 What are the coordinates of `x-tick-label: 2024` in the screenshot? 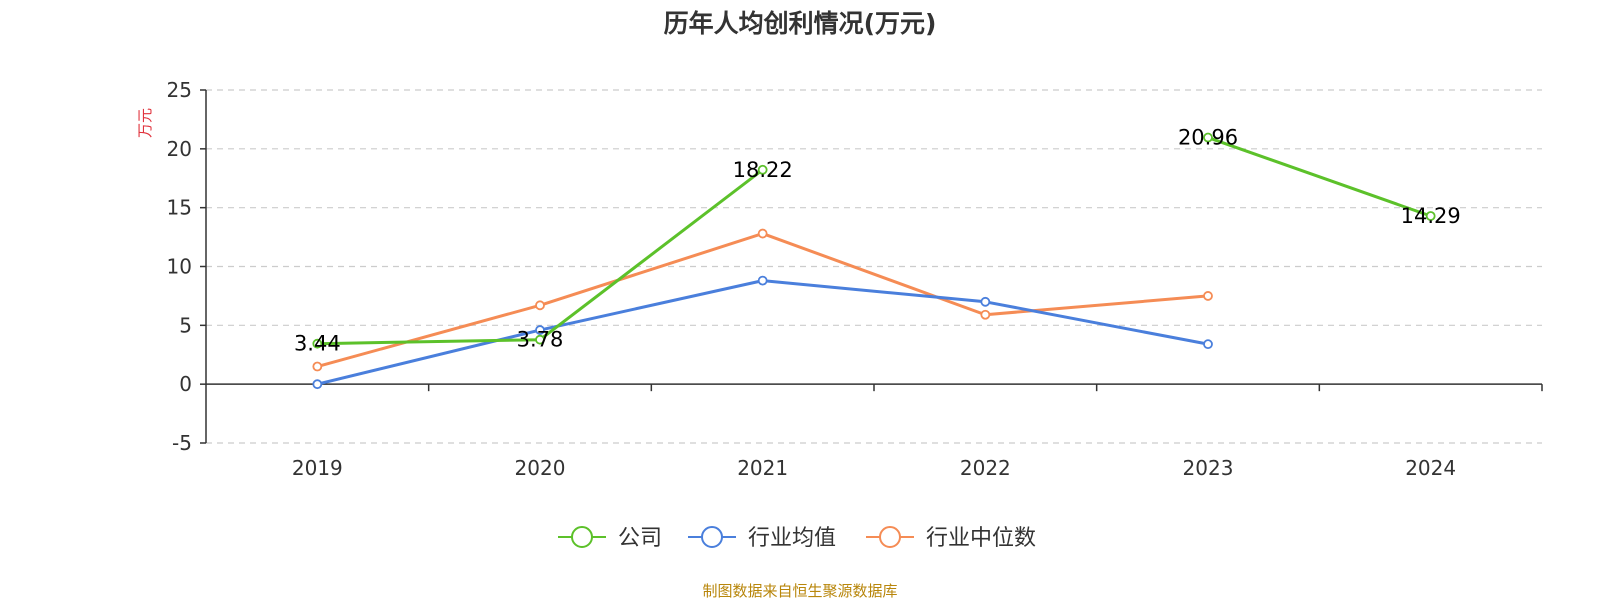 It's located at (1430, 468).